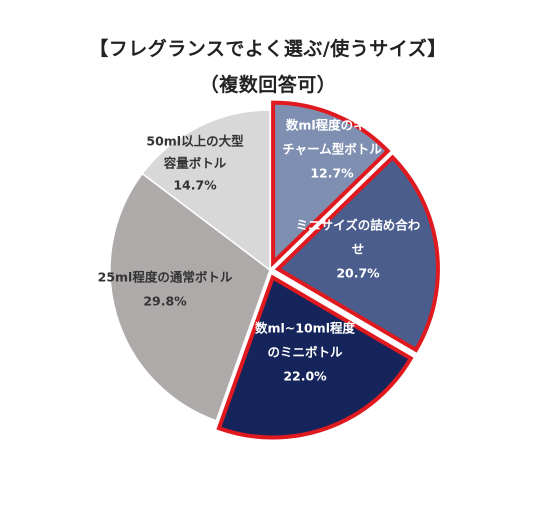 Image resolution: width=536 pixels, height=506 pixels. I want to click on slice-category-label: せ, so click(358, 249).